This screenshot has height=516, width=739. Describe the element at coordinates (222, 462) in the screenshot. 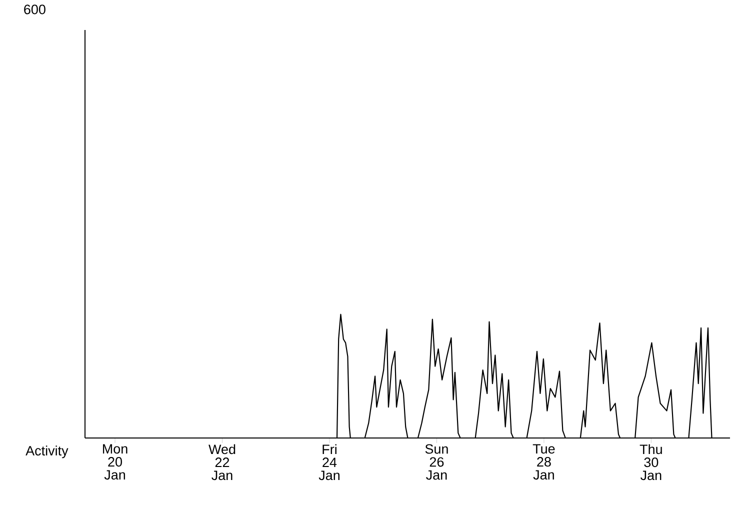

I see `x-tick-label: Wed 22 Jan` at that location.